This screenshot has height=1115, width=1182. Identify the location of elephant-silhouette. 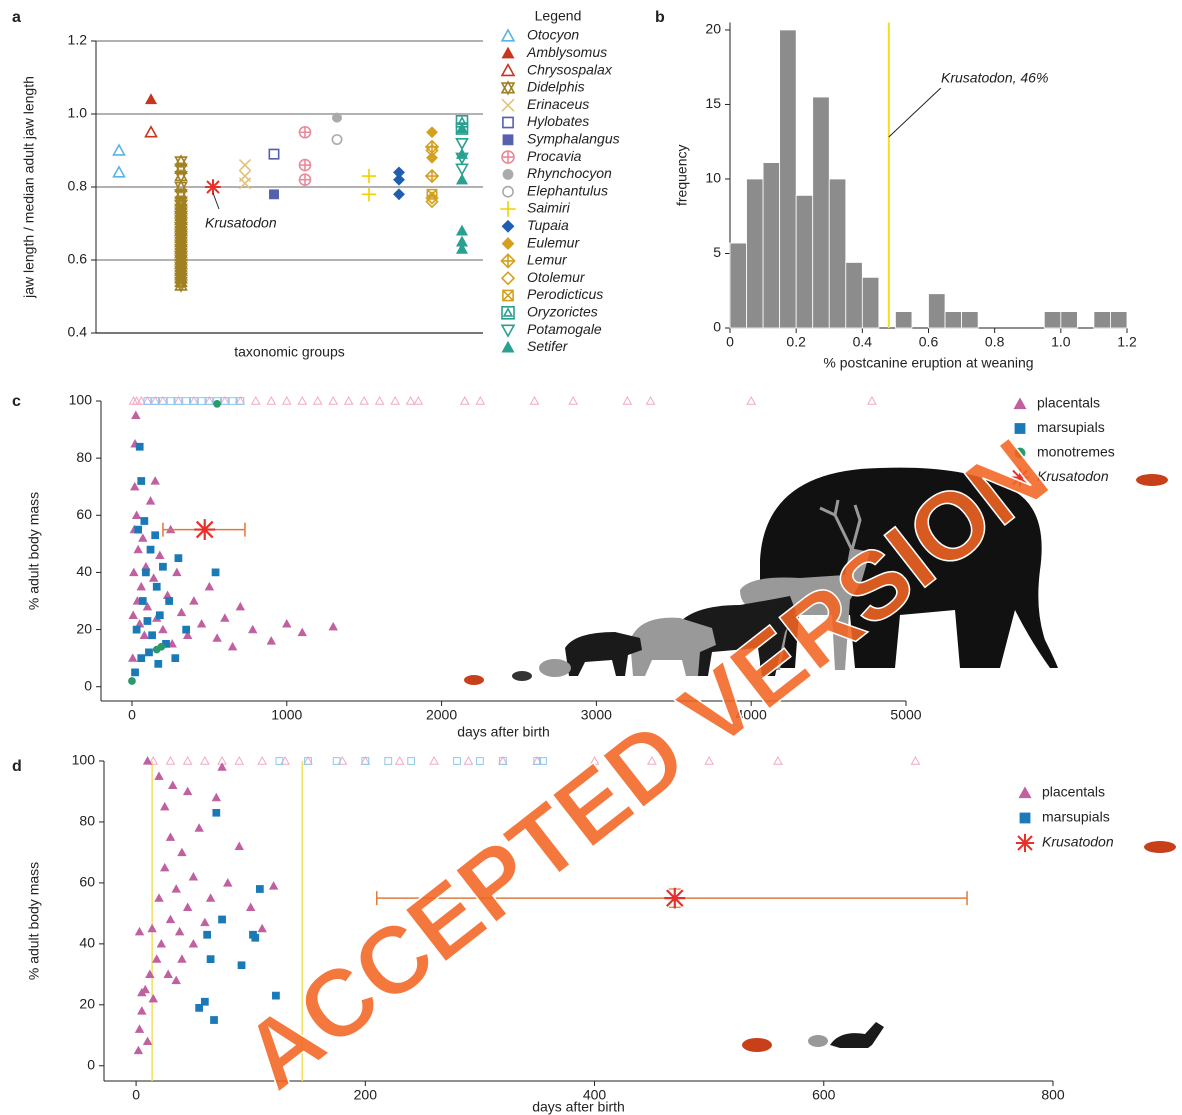
(909, 567).